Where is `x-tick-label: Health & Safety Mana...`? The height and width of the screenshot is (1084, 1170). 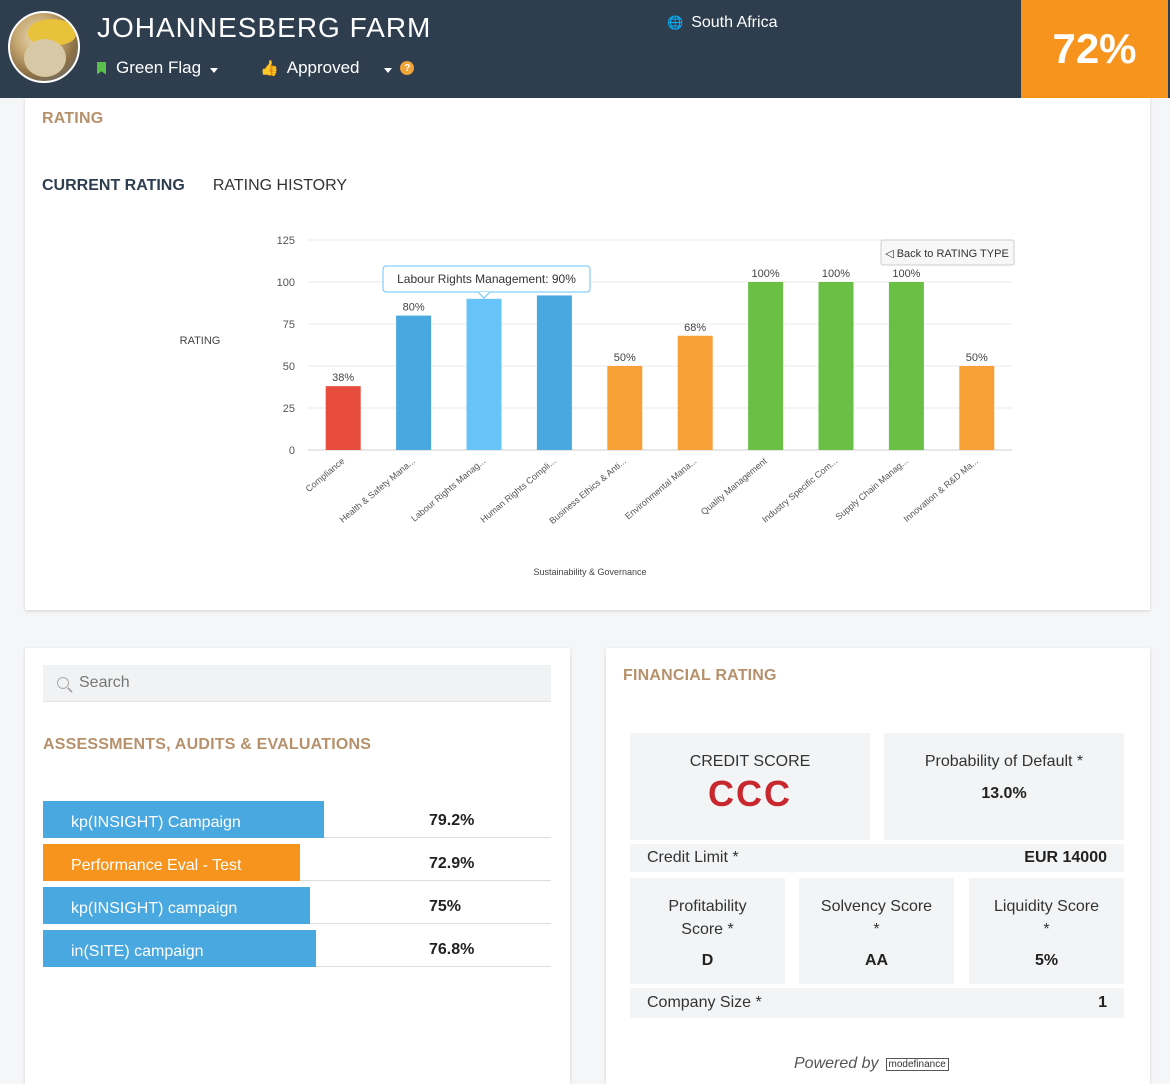
x-tick-label: Health & Safety Mana... is located at coordinates (377, 490).